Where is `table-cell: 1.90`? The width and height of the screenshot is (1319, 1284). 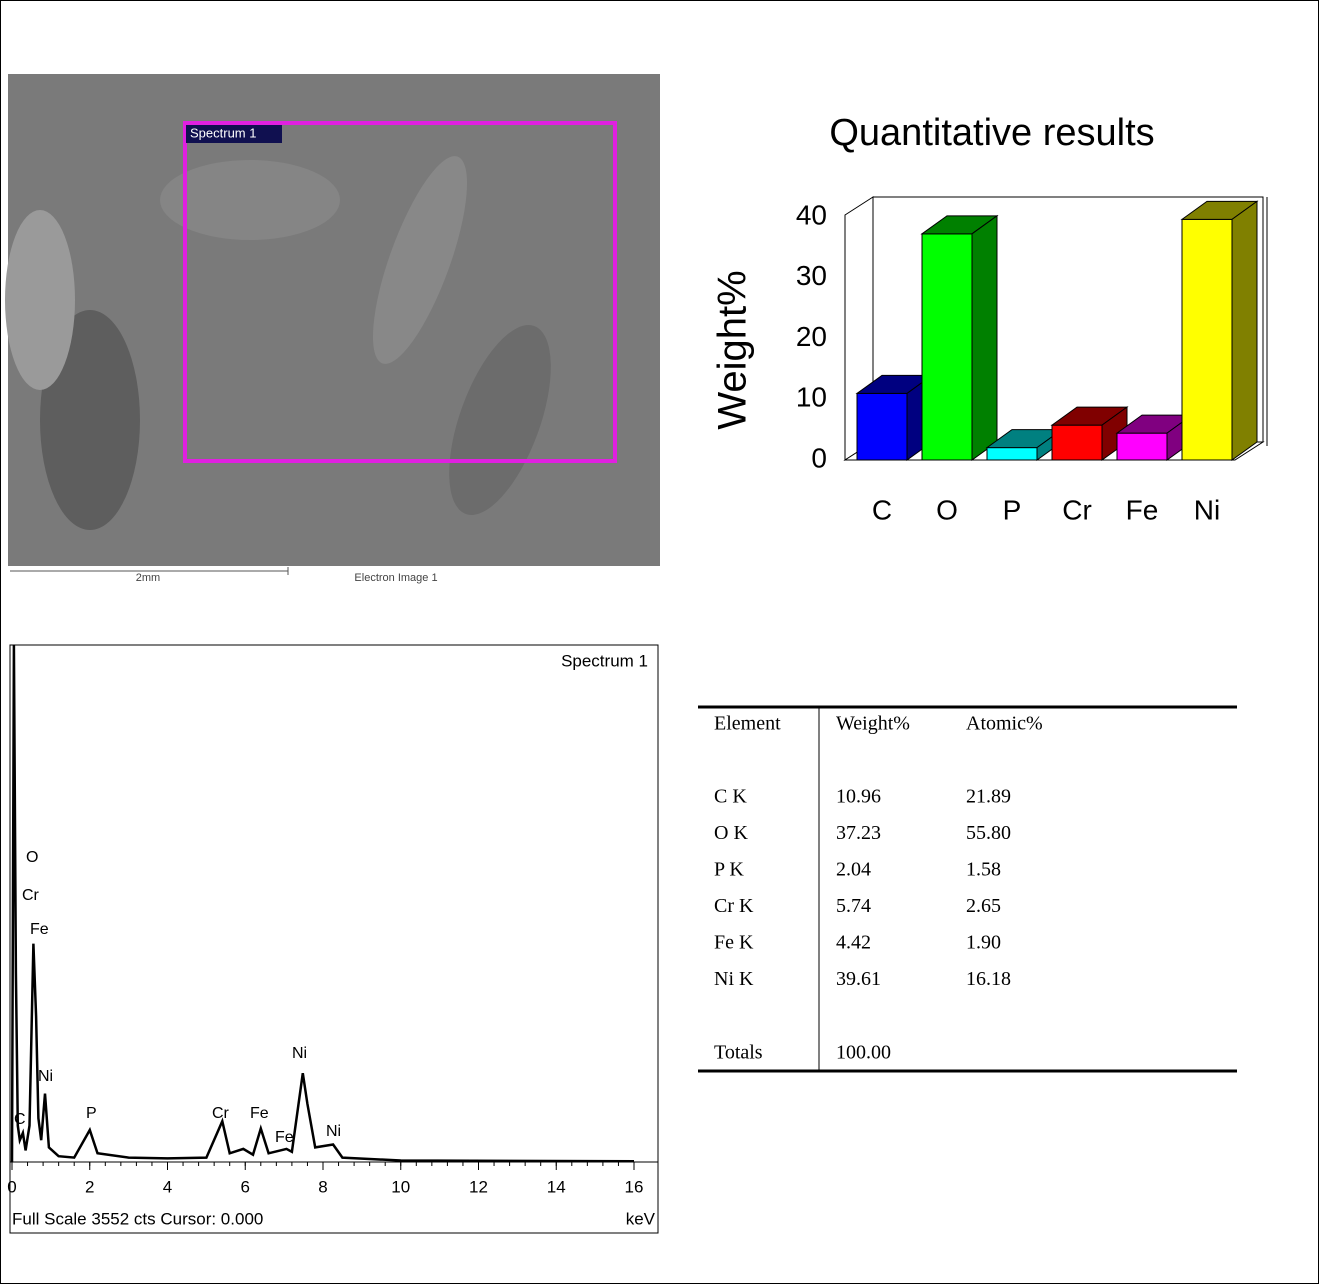
table-cell: 1.90 is located at coordinates (983, 943).